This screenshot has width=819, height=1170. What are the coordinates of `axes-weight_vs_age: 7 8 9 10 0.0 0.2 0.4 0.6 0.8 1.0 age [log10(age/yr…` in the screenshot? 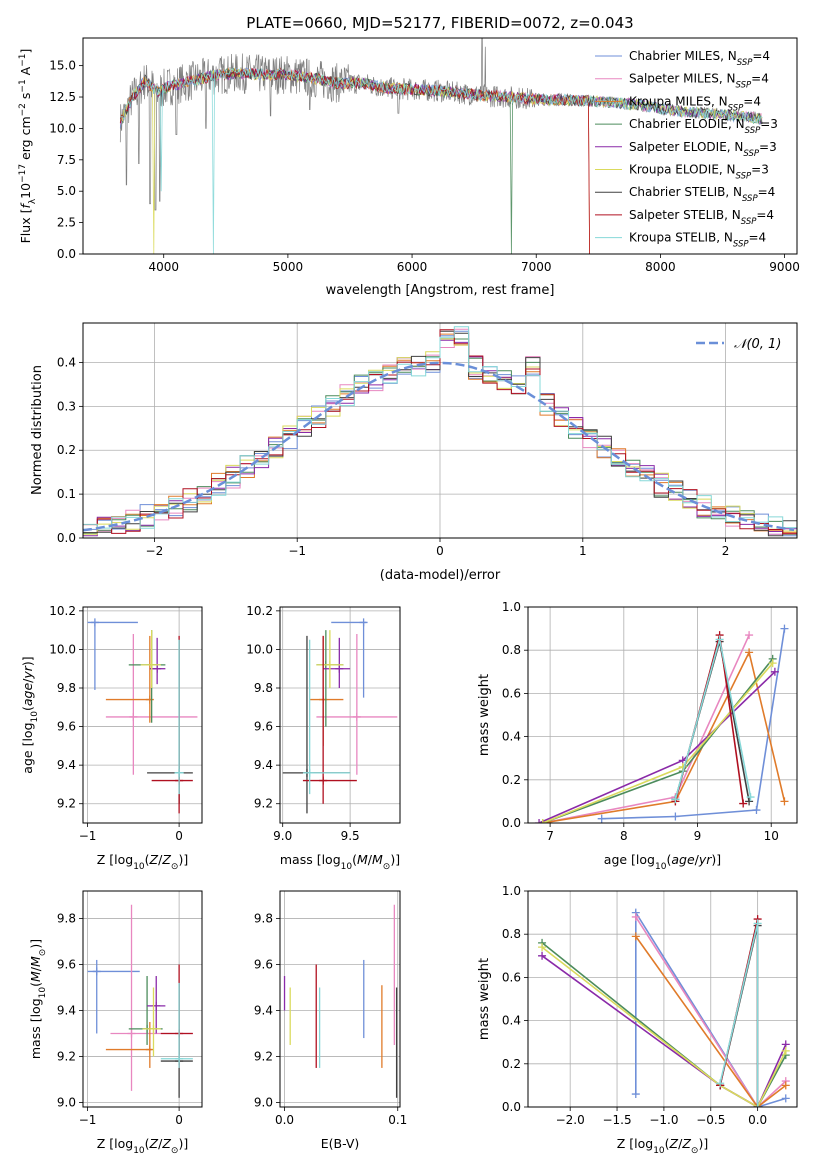 It's located at (637, 736).